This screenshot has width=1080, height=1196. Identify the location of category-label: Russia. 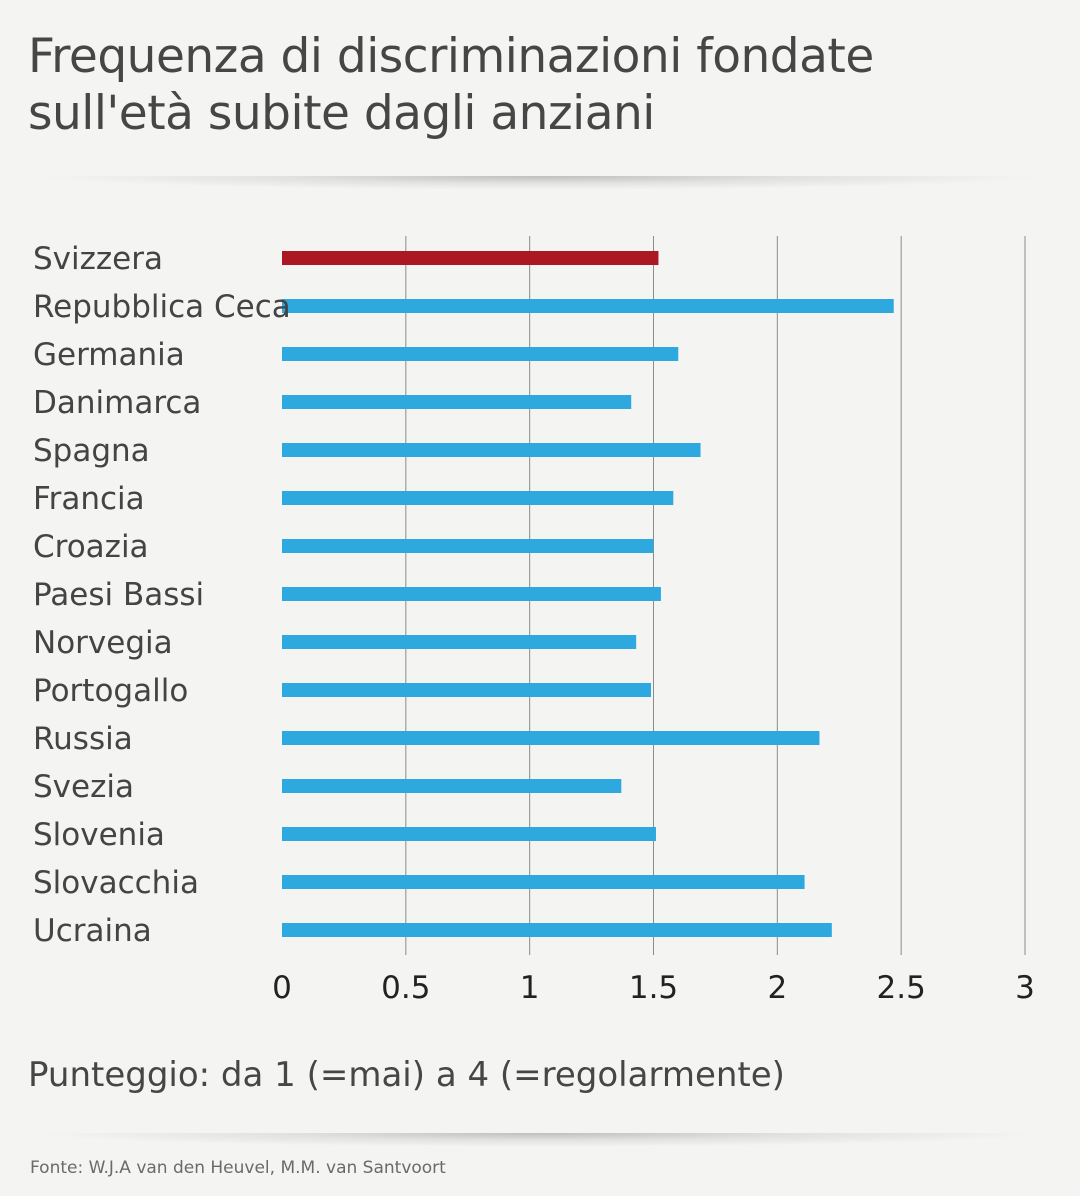
(83, 739).